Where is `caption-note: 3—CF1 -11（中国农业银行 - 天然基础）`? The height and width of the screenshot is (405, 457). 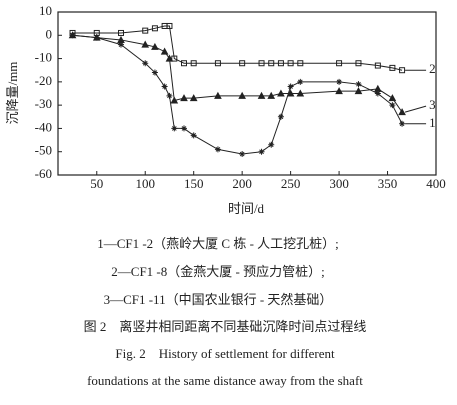
caption-note: 3—CF1 -11（中国农业银行 - 天然基础） is located at coordinates (218, 299).